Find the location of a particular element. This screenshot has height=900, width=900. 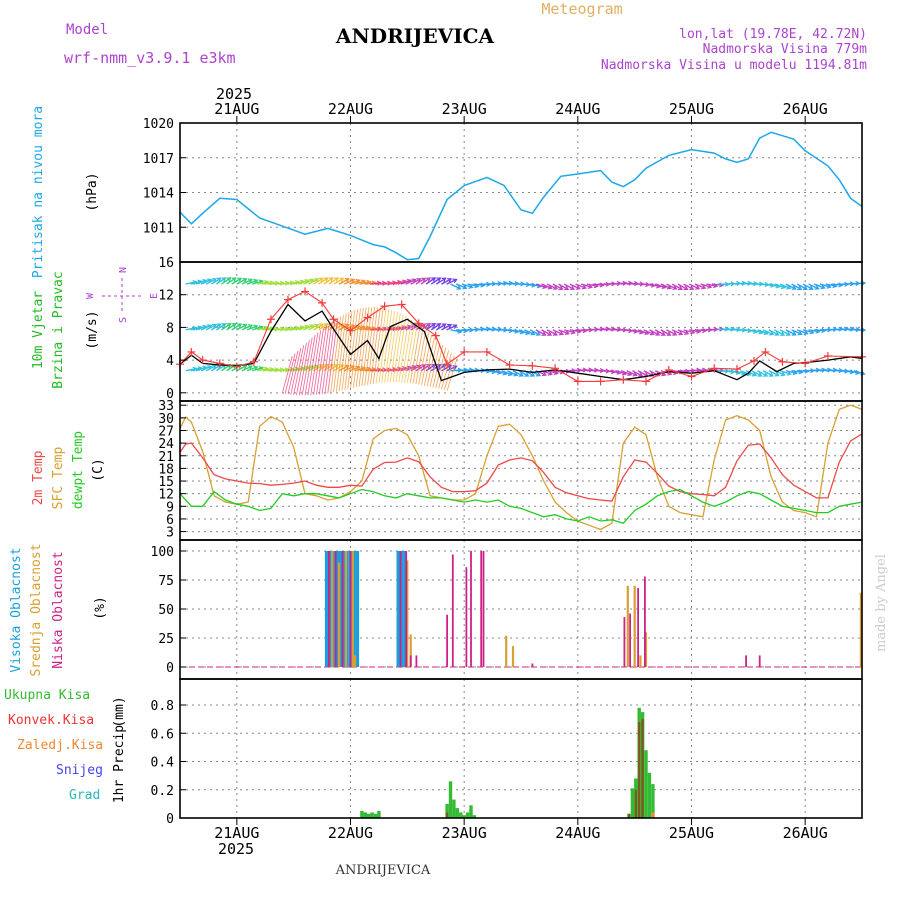

legend-konvek: Konvek.Kisa is located at coordinates (51, 720).